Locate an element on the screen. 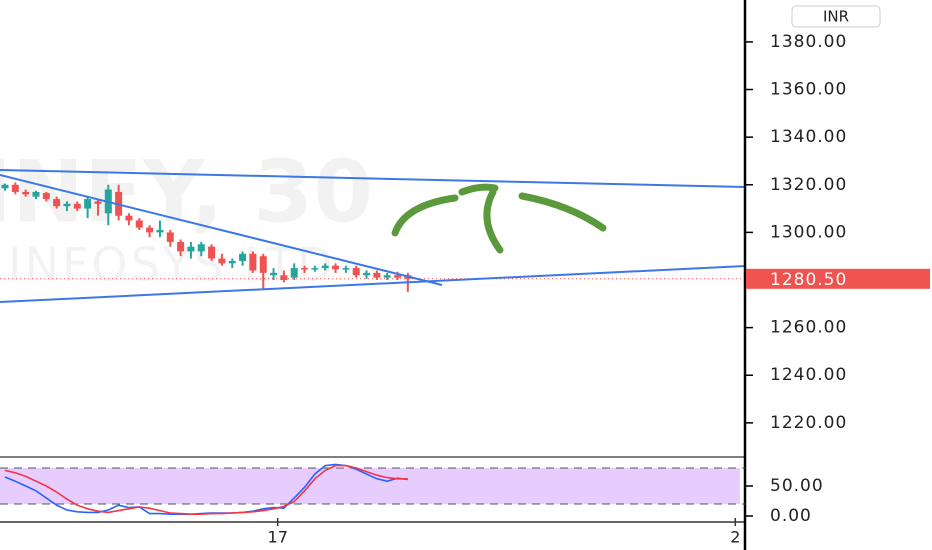 The image size is (932, 550). y-tick-label: 1260.00 is located at coordinates (808, 328).